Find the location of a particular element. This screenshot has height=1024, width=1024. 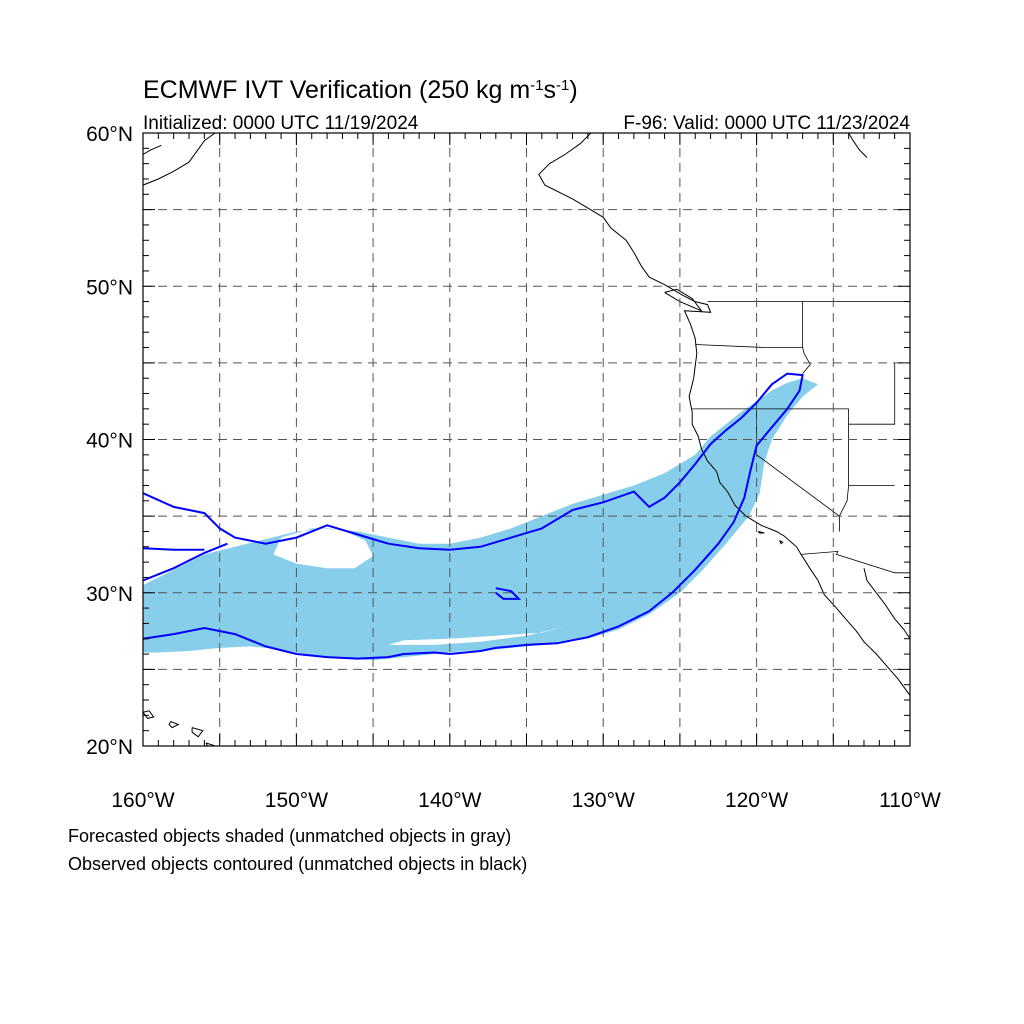

lat-label: 60°N is located at coordinates (109, 134).